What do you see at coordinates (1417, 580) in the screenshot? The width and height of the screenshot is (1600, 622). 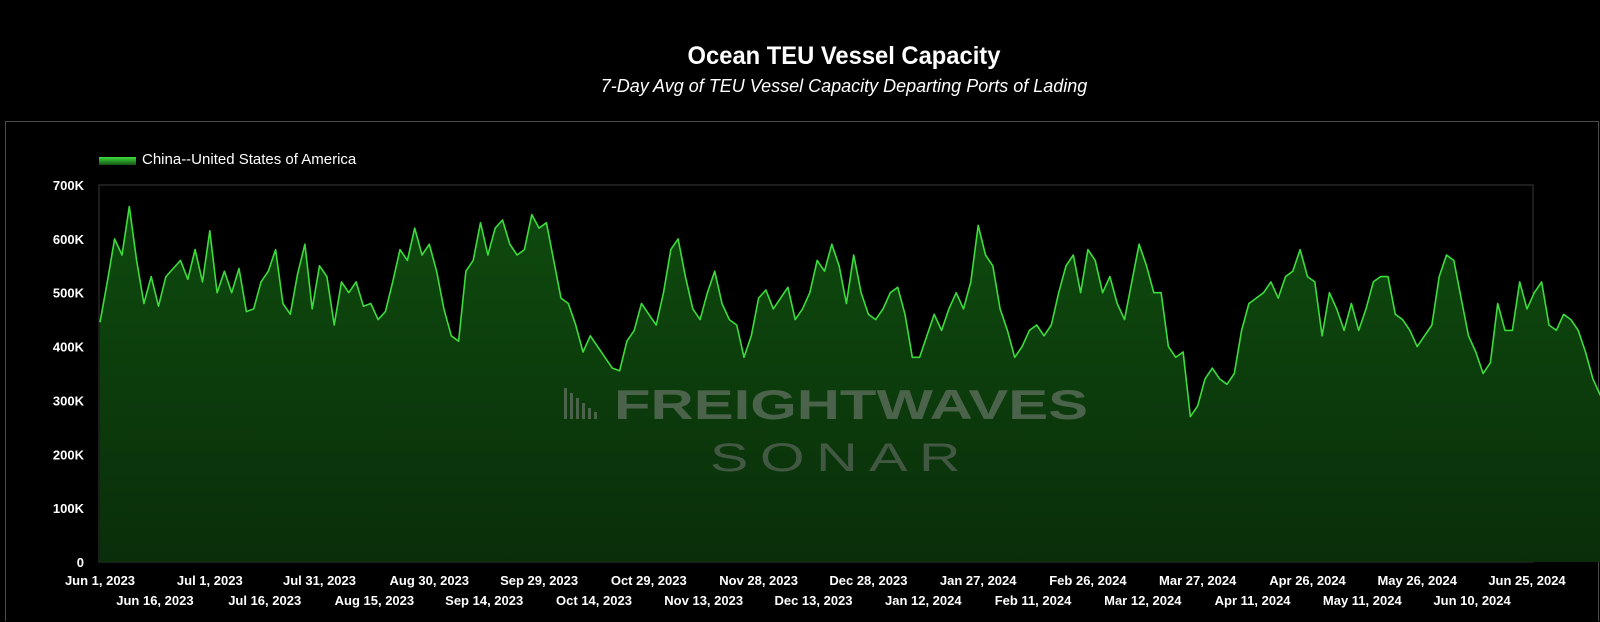 I see `x-tick-label: May 26, 2024` at bounding box center [1417, 580].